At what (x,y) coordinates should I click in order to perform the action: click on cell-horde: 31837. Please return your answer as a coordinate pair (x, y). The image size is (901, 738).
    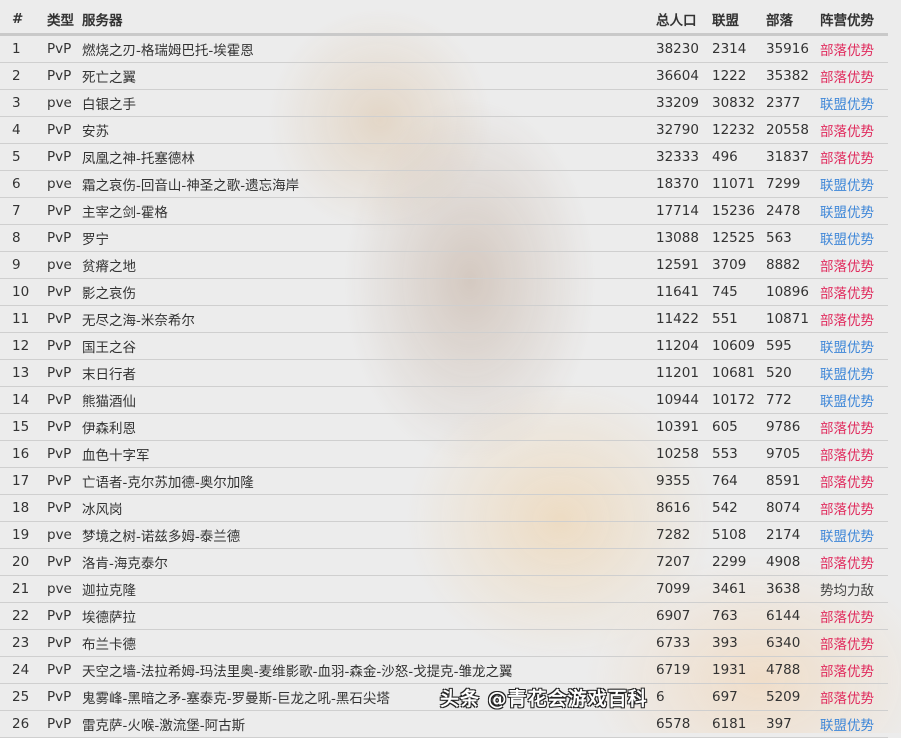
    Looking at the image, I should click on (793, 157).